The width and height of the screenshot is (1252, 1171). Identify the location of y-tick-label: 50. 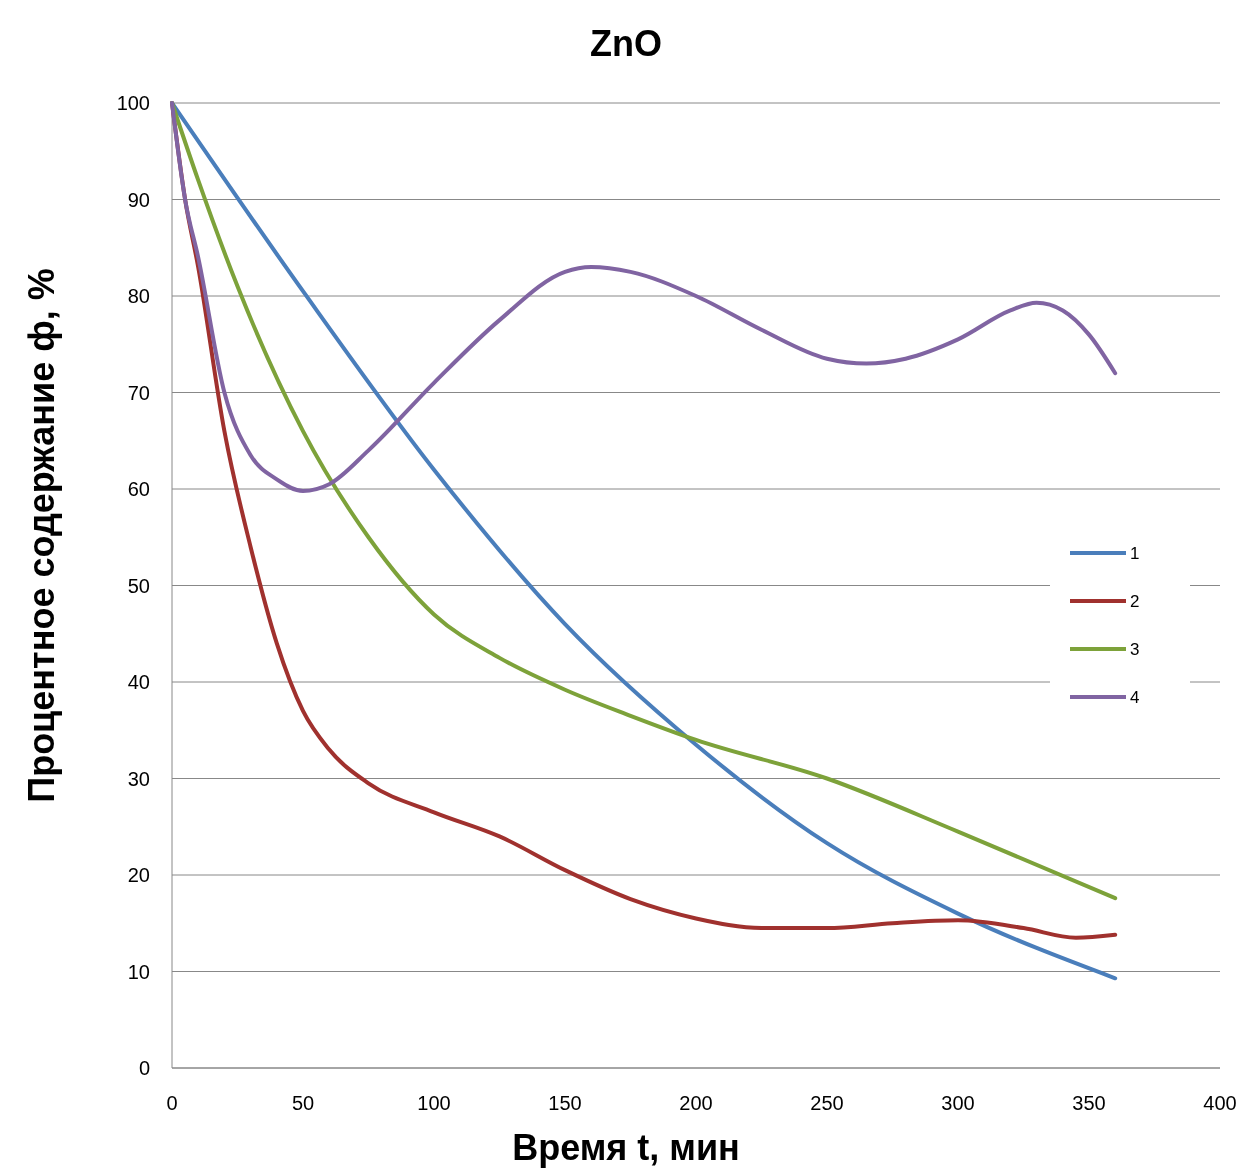
(138, 585).